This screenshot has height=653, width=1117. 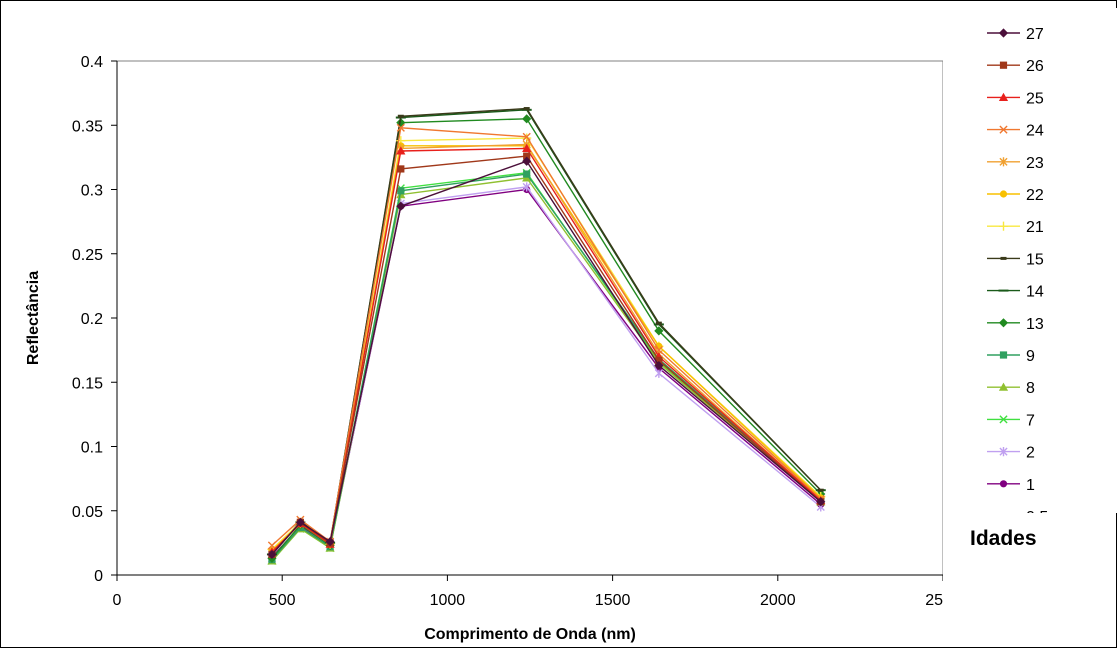 I want to click on legend: 27262524232221151413987210.5, so click(x=1017, y=276).